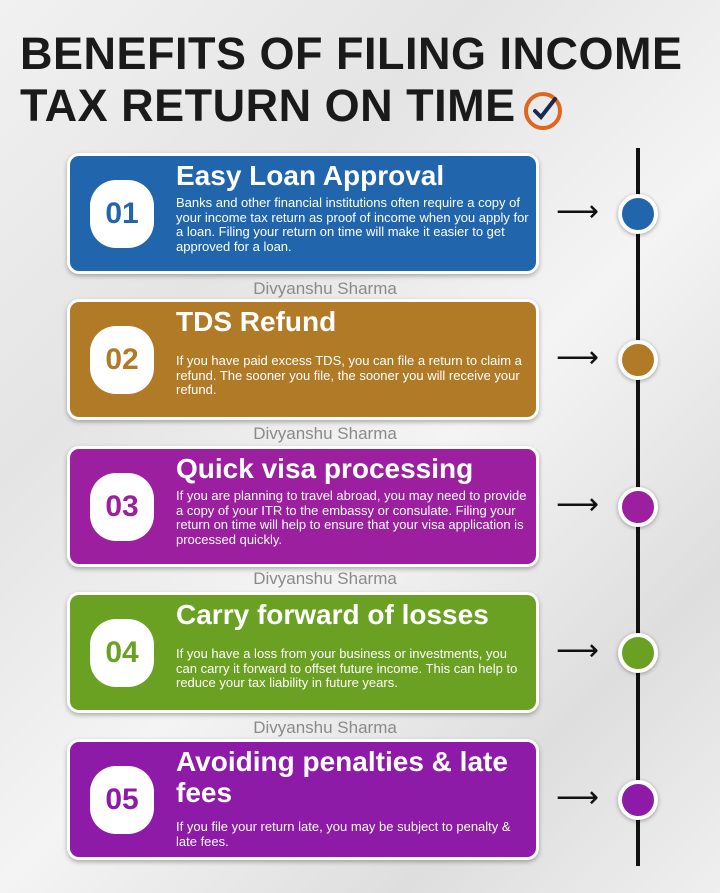  Describe the element at coordinates (351, 53) in the screenshot. I see `title-line-1: BENEFITS OF FILING INCOME` at that location.